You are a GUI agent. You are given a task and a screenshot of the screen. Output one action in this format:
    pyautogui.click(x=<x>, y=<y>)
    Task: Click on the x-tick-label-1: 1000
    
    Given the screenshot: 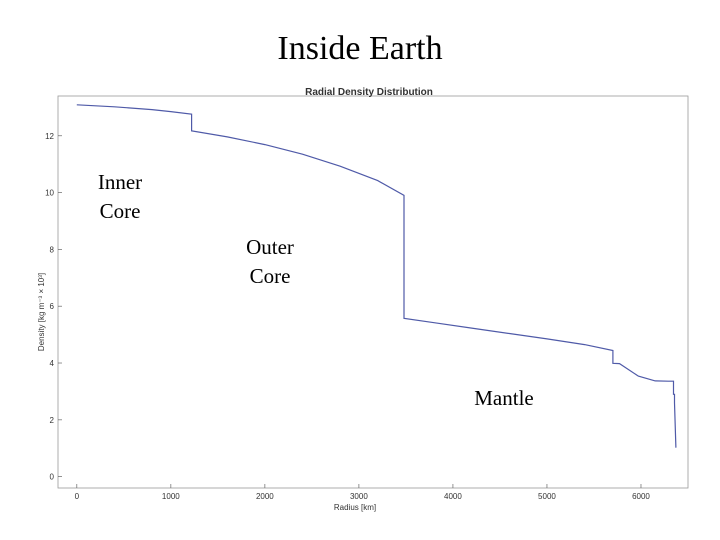 What is the action you would take?
    pyautogui.click(x=171, y=496)
    